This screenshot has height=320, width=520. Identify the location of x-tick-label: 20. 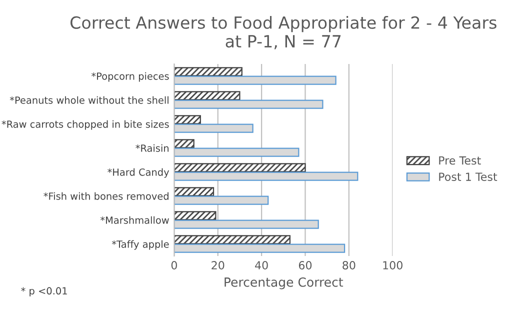
(218, 265).